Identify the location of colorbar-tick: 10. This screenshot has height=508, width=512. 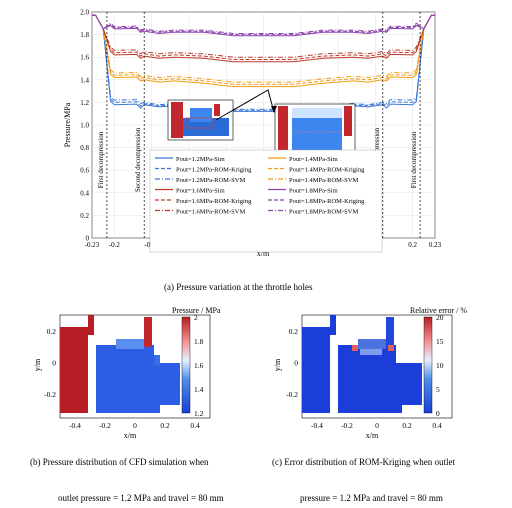
(440, 365).